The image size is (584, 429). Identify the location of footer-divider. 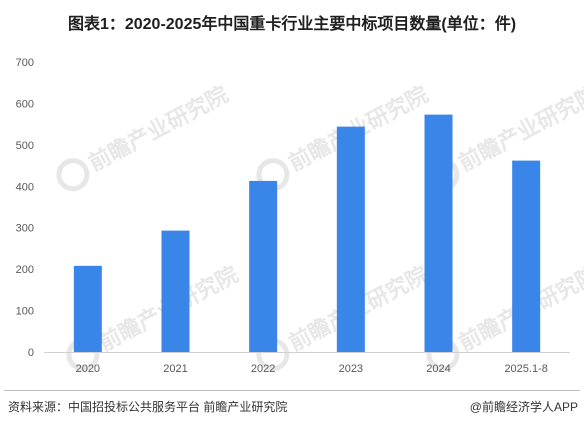
(292, 390).